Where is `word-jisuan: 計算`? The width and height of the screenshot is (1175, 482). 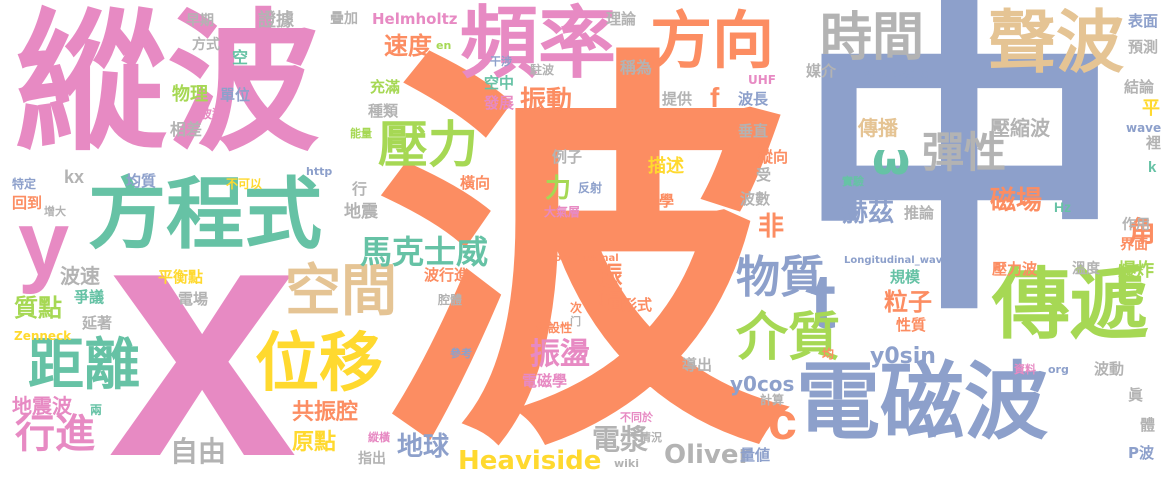 word-jisuan: 計算 is located at coordinates (772, 400).